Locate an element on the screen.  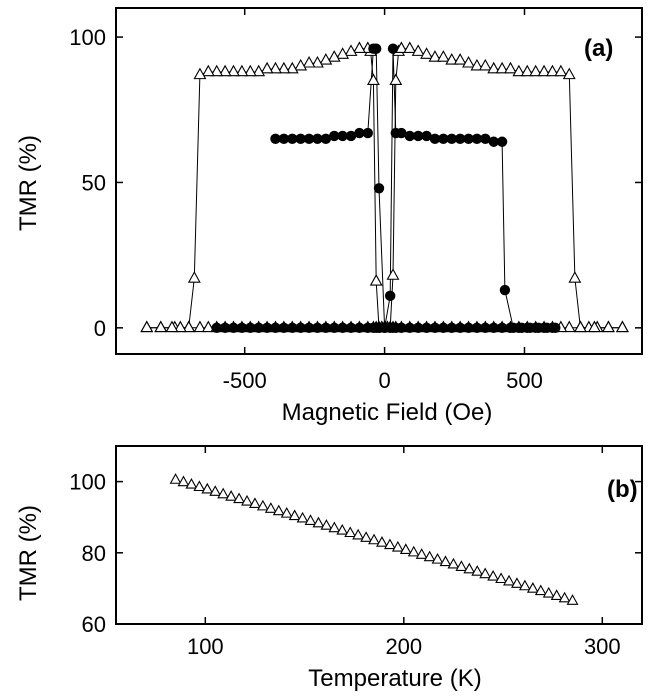
panel-b-label: (b) is located at coordinates (622, 489).